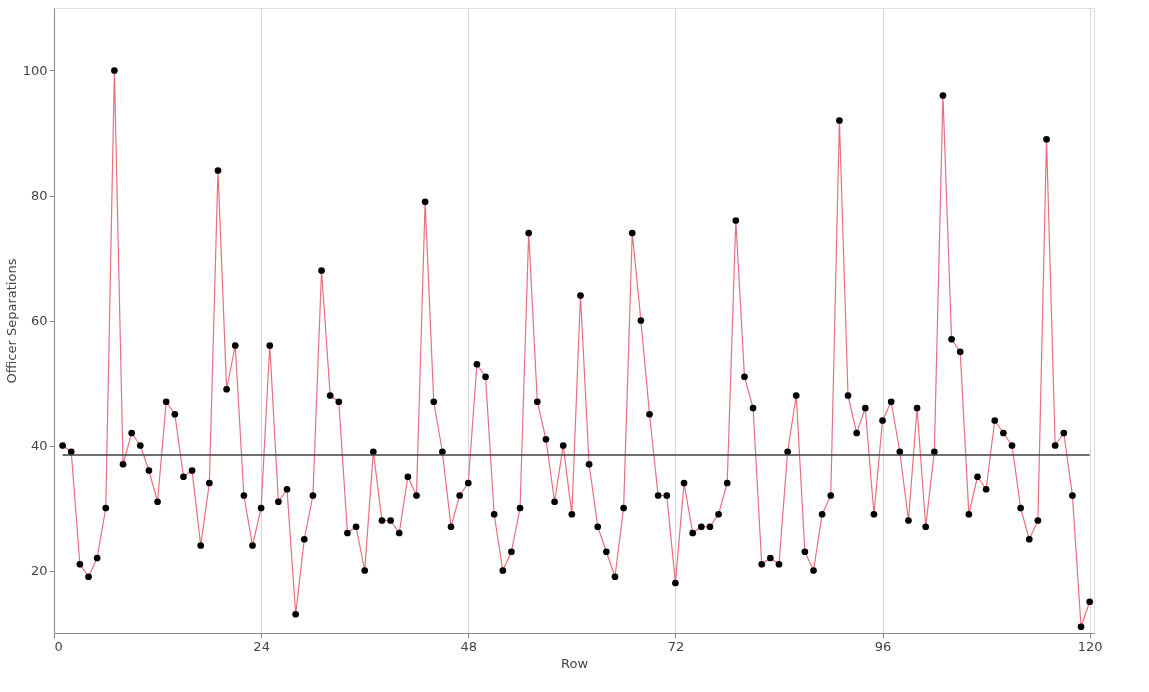 This screenshot has height=692, width=1149. What do you see at coordinates (39, 195) in the screenshot?
I see `y-tick-label: 80` at bounding box center [39, 195].